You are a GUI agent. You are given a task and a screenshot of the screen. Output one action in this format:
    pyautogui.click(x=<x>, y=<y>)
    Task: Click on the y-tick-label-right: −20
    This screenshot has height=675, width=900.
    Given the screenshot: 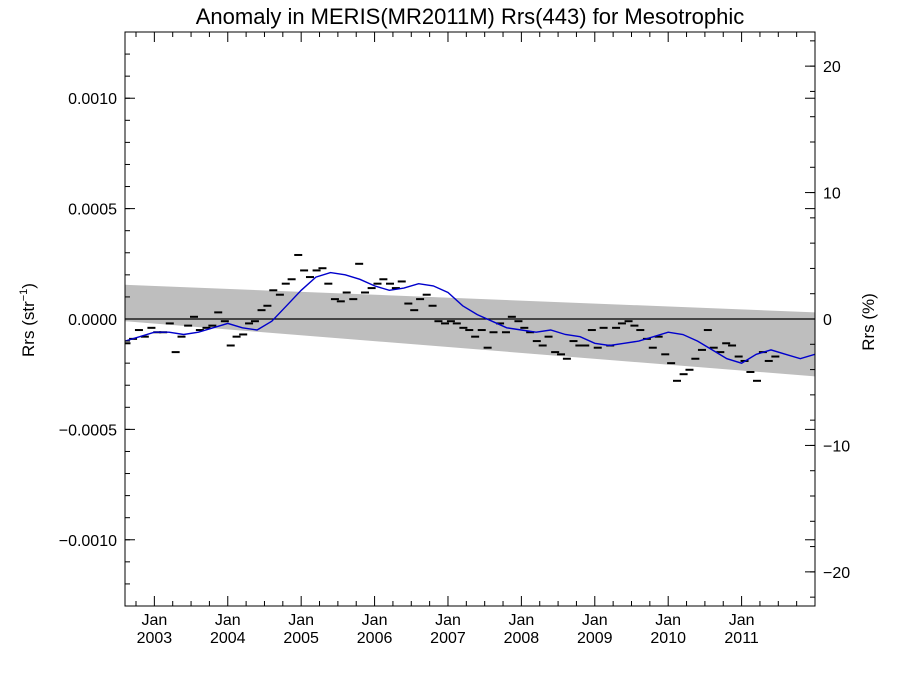 What is the action you would take?
    pyautogui.click(x=836, y=573)
    